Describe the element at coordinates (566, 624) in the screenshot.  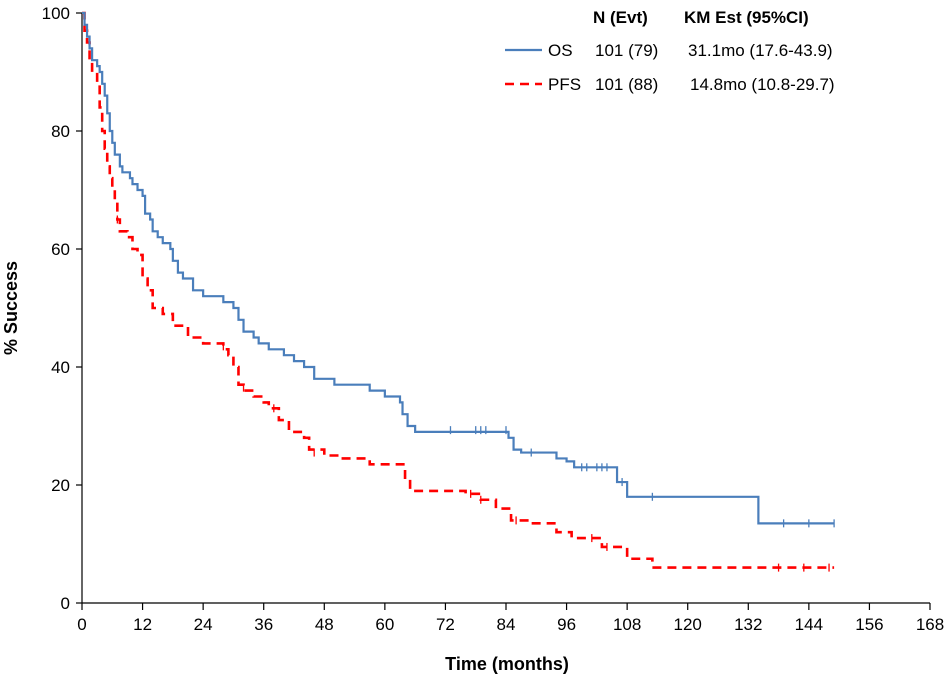
I see `x-tick-label: 96` at that location.